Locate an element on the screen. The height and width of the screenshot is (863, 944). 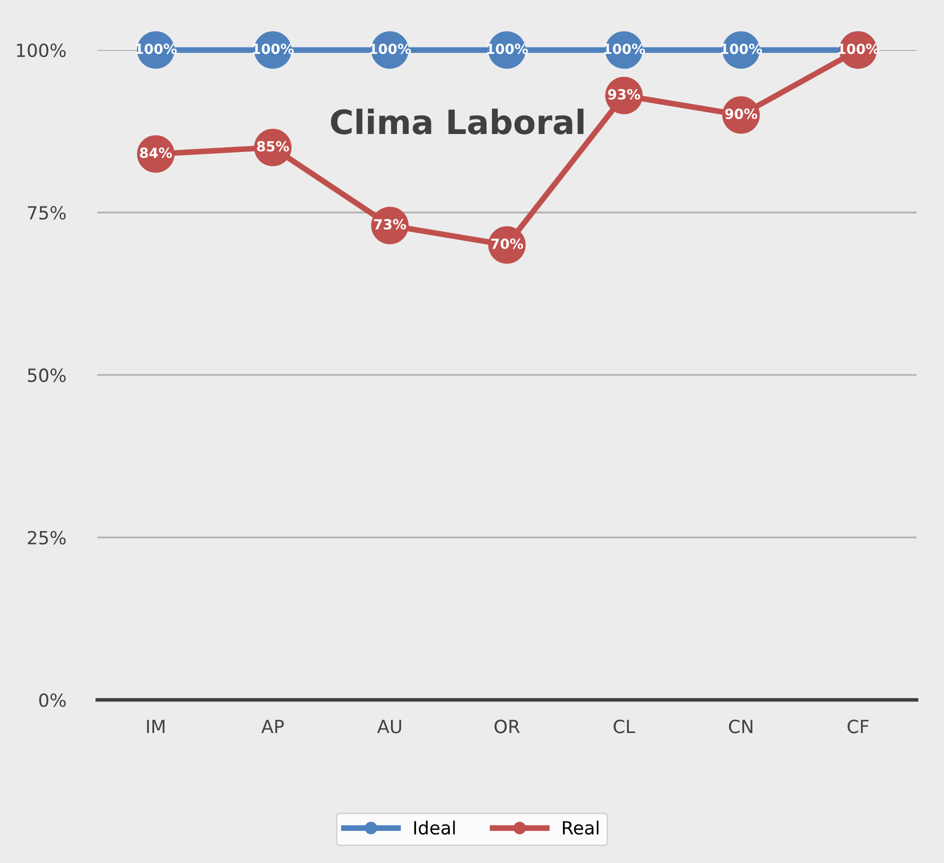
data-label: 73% is located at coordinates (390, 224).